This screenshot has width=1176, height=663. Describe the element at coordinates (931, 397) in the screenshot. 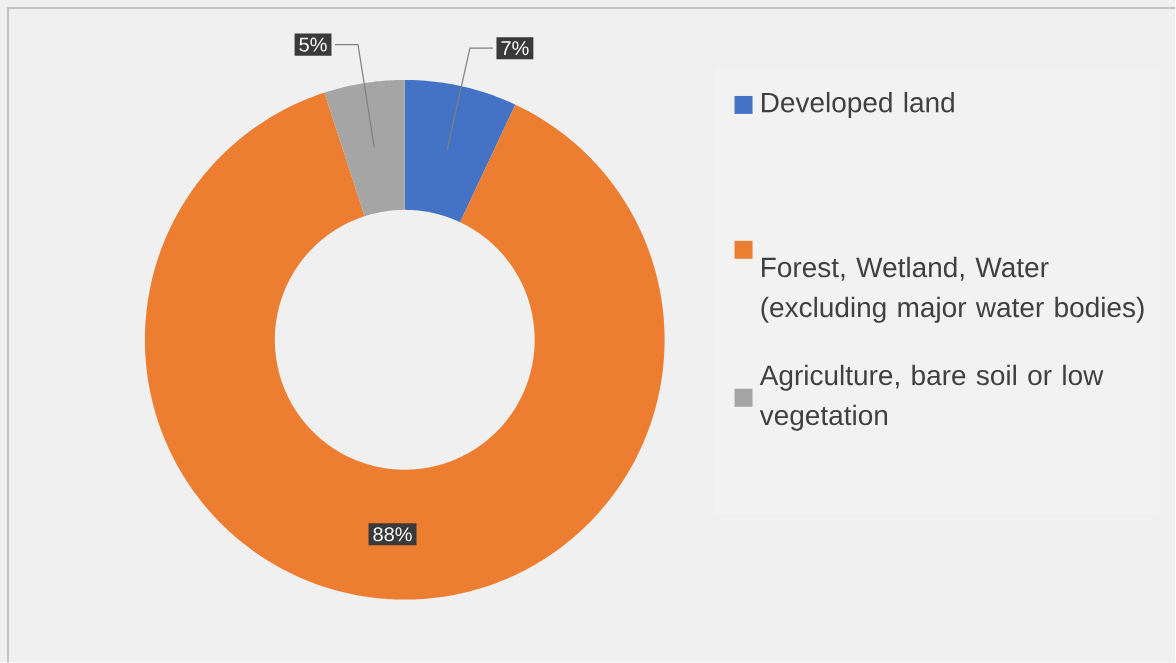

I see `legend-label: Agriculture, bare soil or low vegetation` at that location.